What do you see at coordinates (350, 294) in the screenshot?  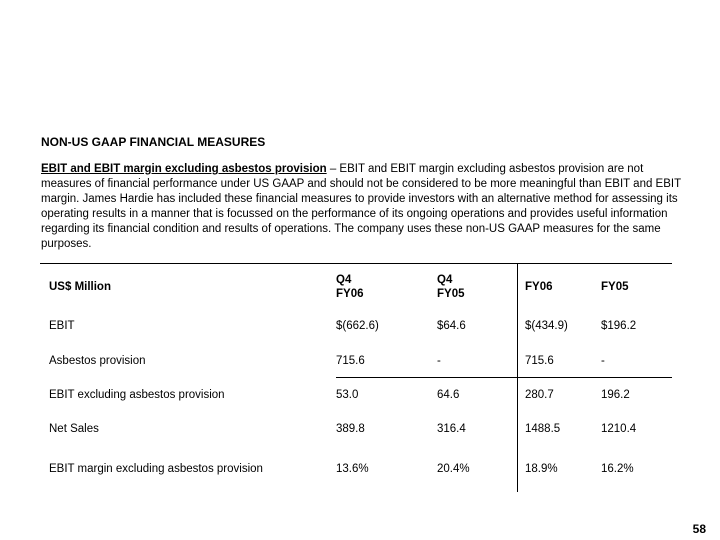 I see `header-line: FY06` at bounding box center [350, 294].